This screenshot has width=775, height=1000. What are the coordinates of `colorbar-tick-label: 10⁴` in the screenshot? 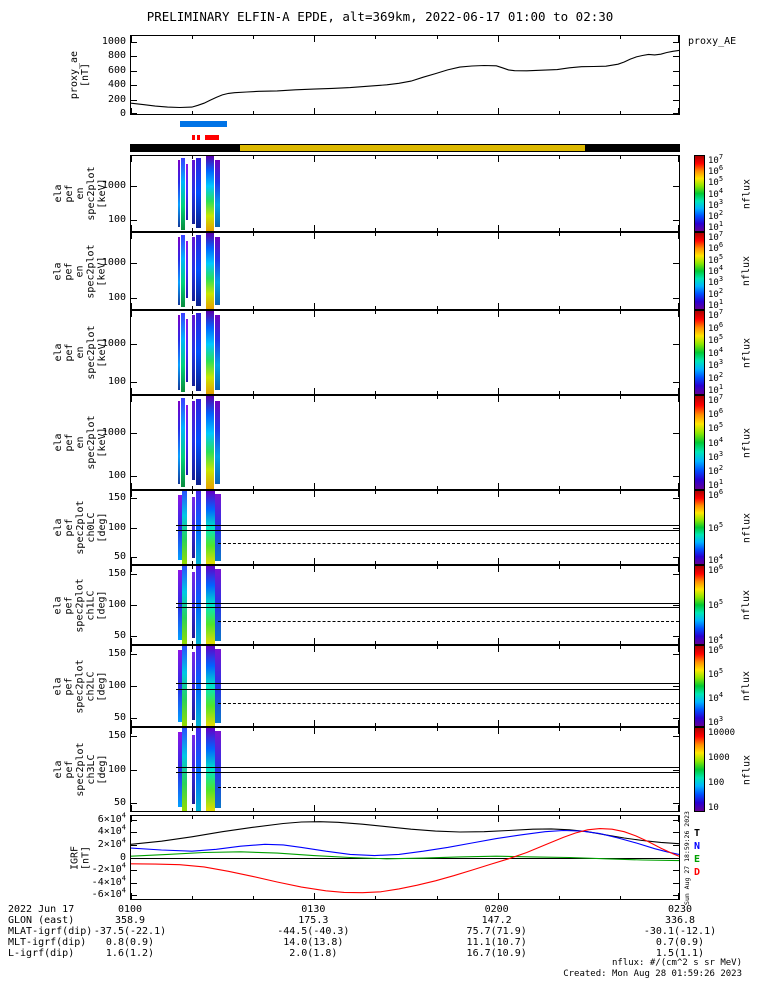 It's located at (716, 352).